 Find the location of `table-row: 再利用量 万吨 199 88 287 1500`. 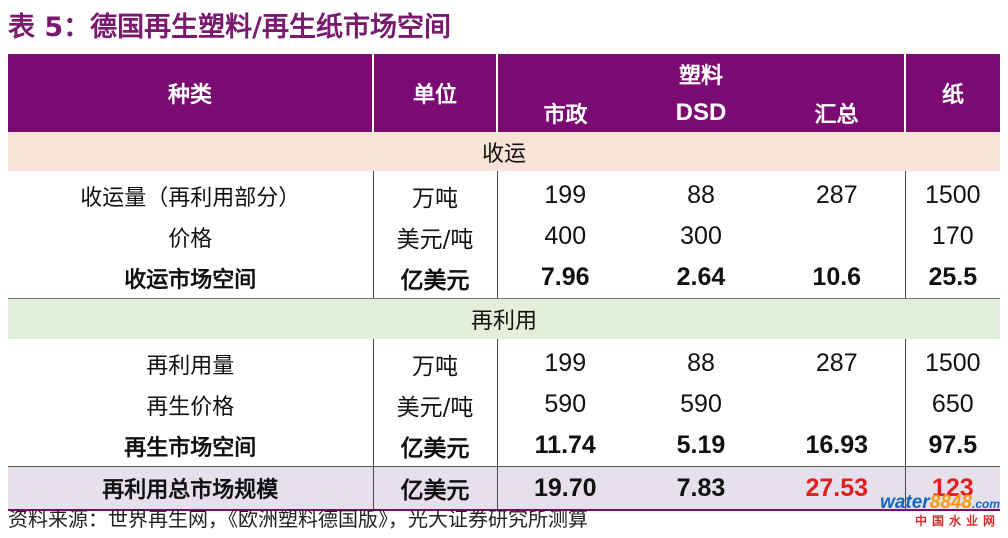

table-row: 再利用量 万吨 199 88 287 1500 is located at coordinates (504, 361).